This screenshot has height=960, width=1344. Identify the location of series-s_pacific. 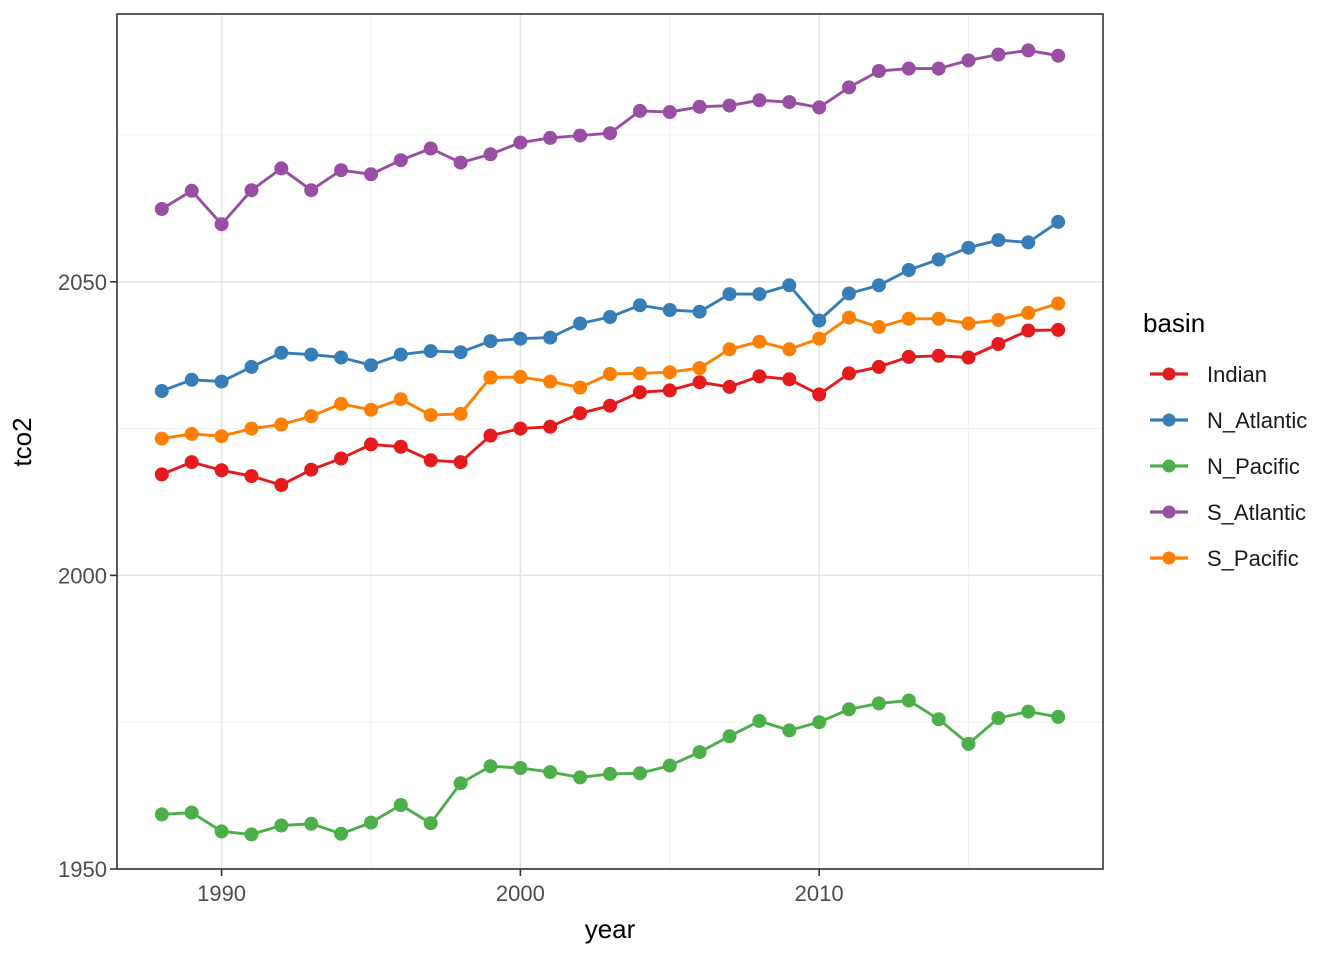
(610, 371).